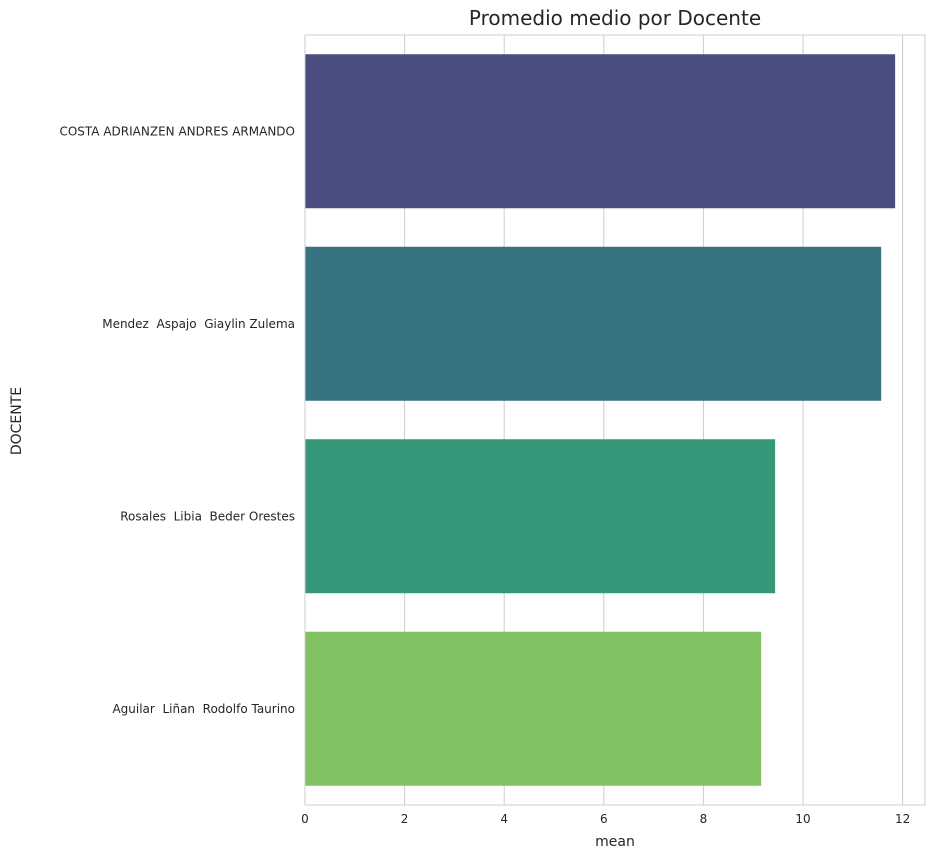 Image resolution: width=935 pixels, height=858 pixels. What do you see at coordinates (615, 18) in the screenshot?
I see `chart-title: Promedio medio por Docente` at bounding box center [615, 18].